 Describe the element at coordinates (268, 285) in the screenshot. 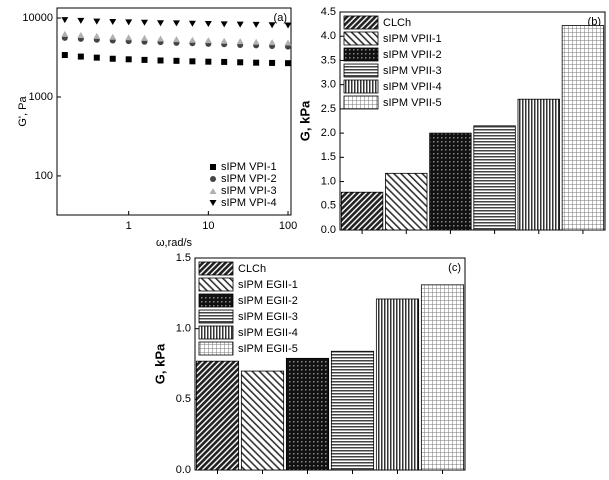

I see `legend-label: sIPM EGII-1` at that location.